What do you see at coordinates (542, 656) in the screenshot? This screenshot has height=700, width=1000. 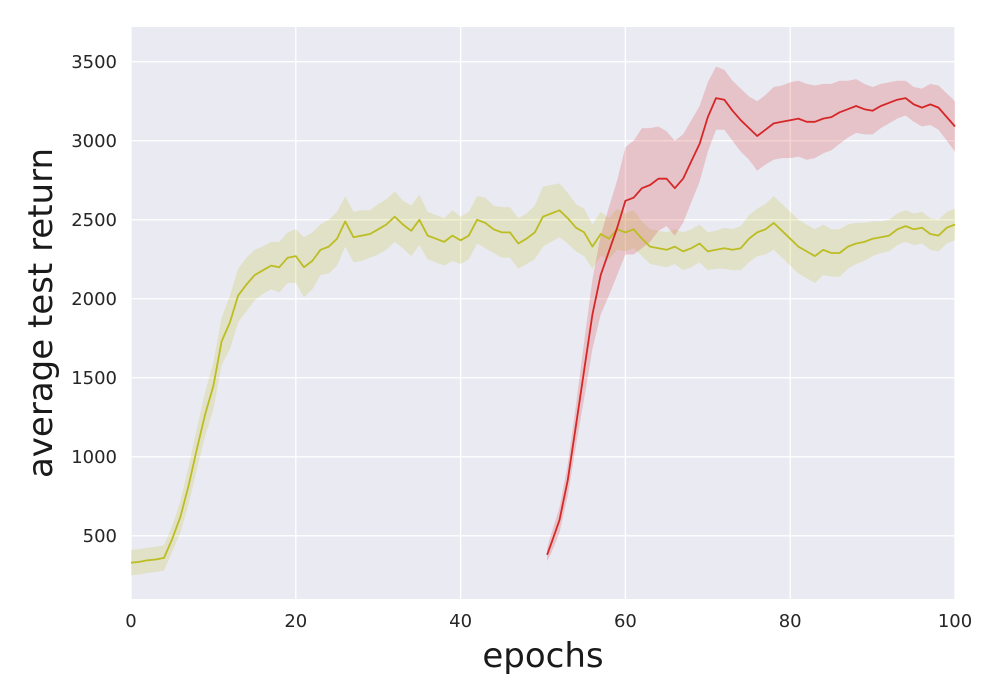 I see `x-axis-label: epochs` at bounding box center [542, 656].